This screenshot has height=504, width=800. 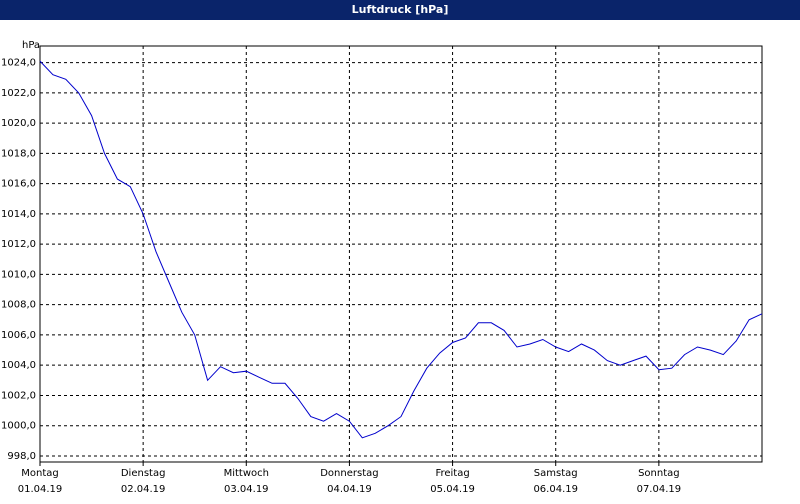 I want to click on x-tick-label: Mittwoch, so click(x=246, y=473).